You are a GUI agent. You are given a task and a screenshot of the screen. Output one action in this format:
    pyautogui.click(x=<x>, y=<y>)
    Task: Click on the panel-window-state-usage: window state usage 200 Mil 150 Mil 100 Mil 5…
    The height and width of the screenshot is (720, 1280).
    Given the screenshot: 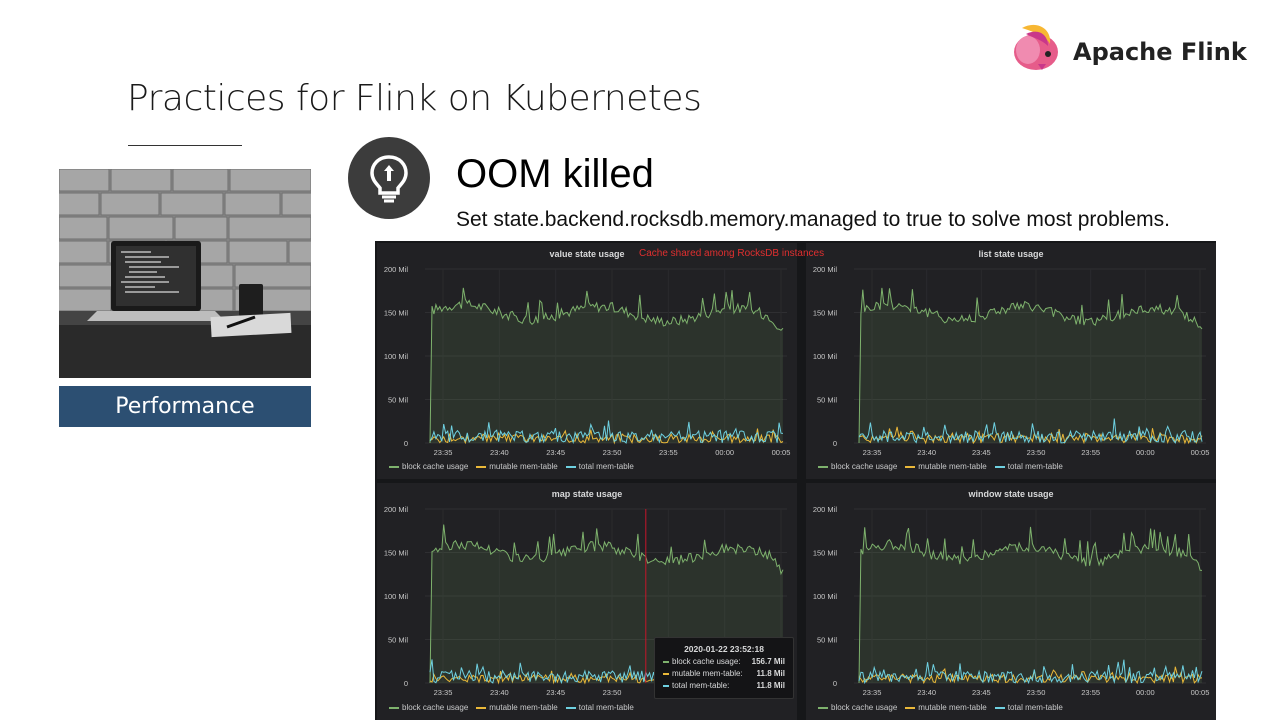 What is the action you would take?
    pyautogui.click(x=1011, y=601)
    